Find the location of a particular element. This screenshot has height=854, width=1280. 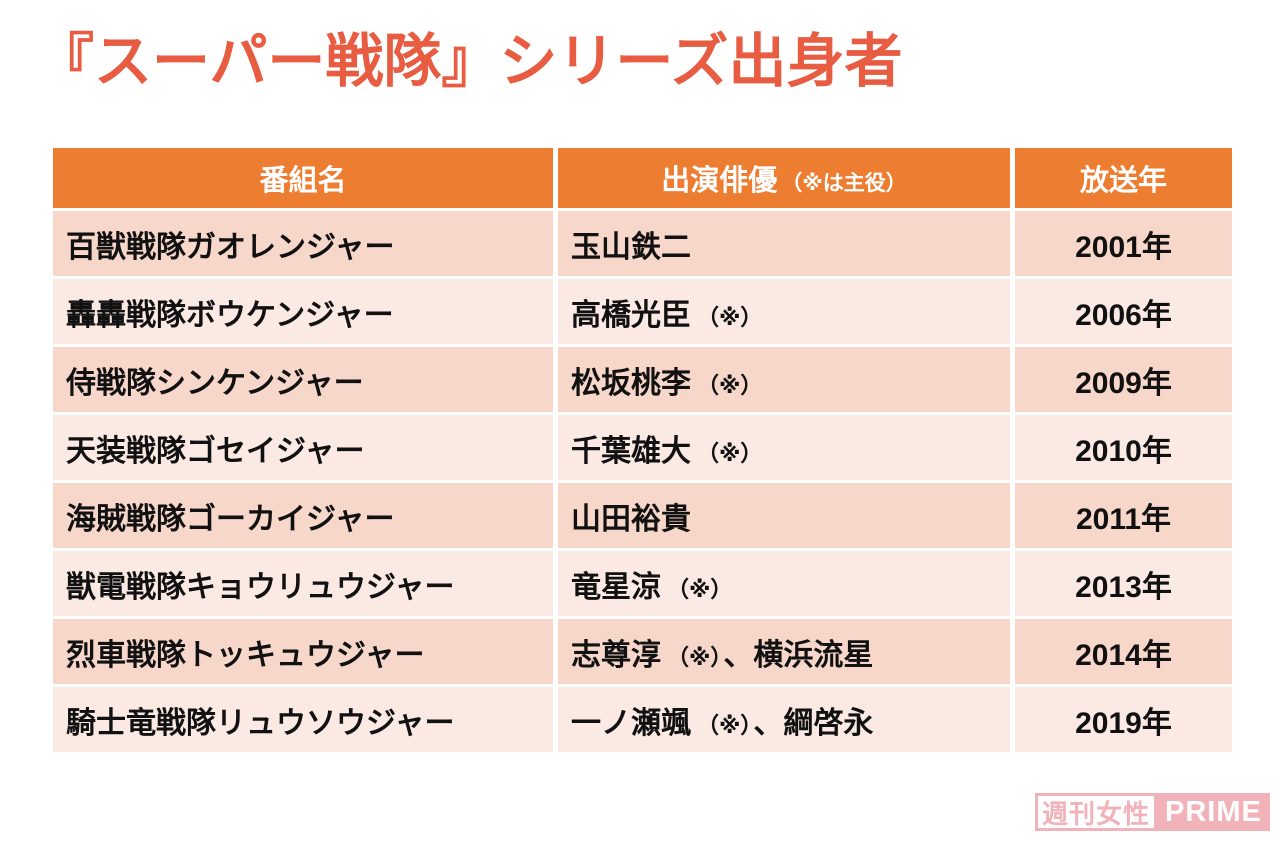

table-row: 侍戦隊シンケンジャー 松坂桃李 （※） 2009年 is located at coordinates (642, 379).